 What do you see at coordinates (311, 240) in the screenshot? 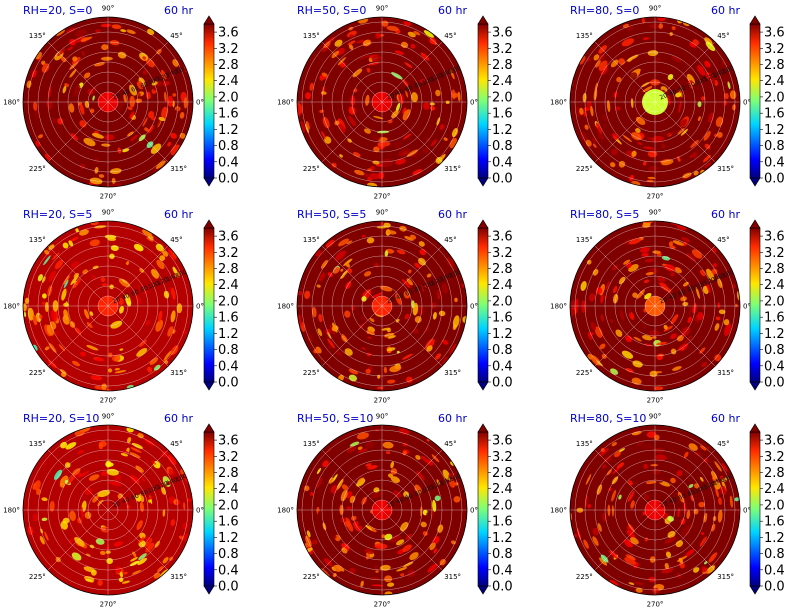
I see `theta-tick-label: 135°` at bounding box center [311, 240].